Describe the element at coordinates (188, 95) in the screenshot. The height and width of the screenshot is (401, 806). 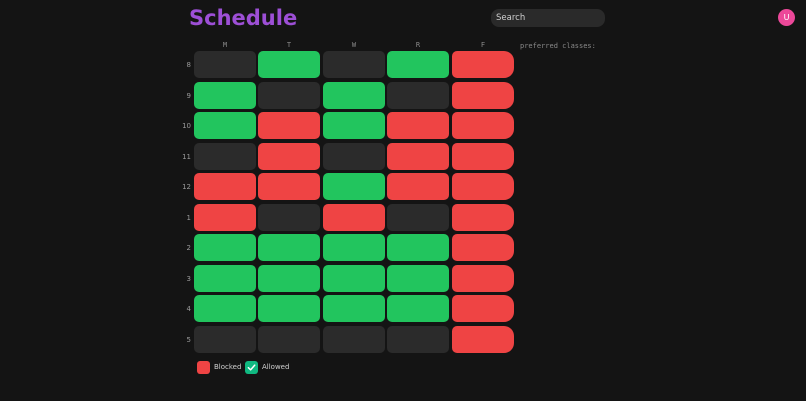
I see `hour-label: 9` at that location.